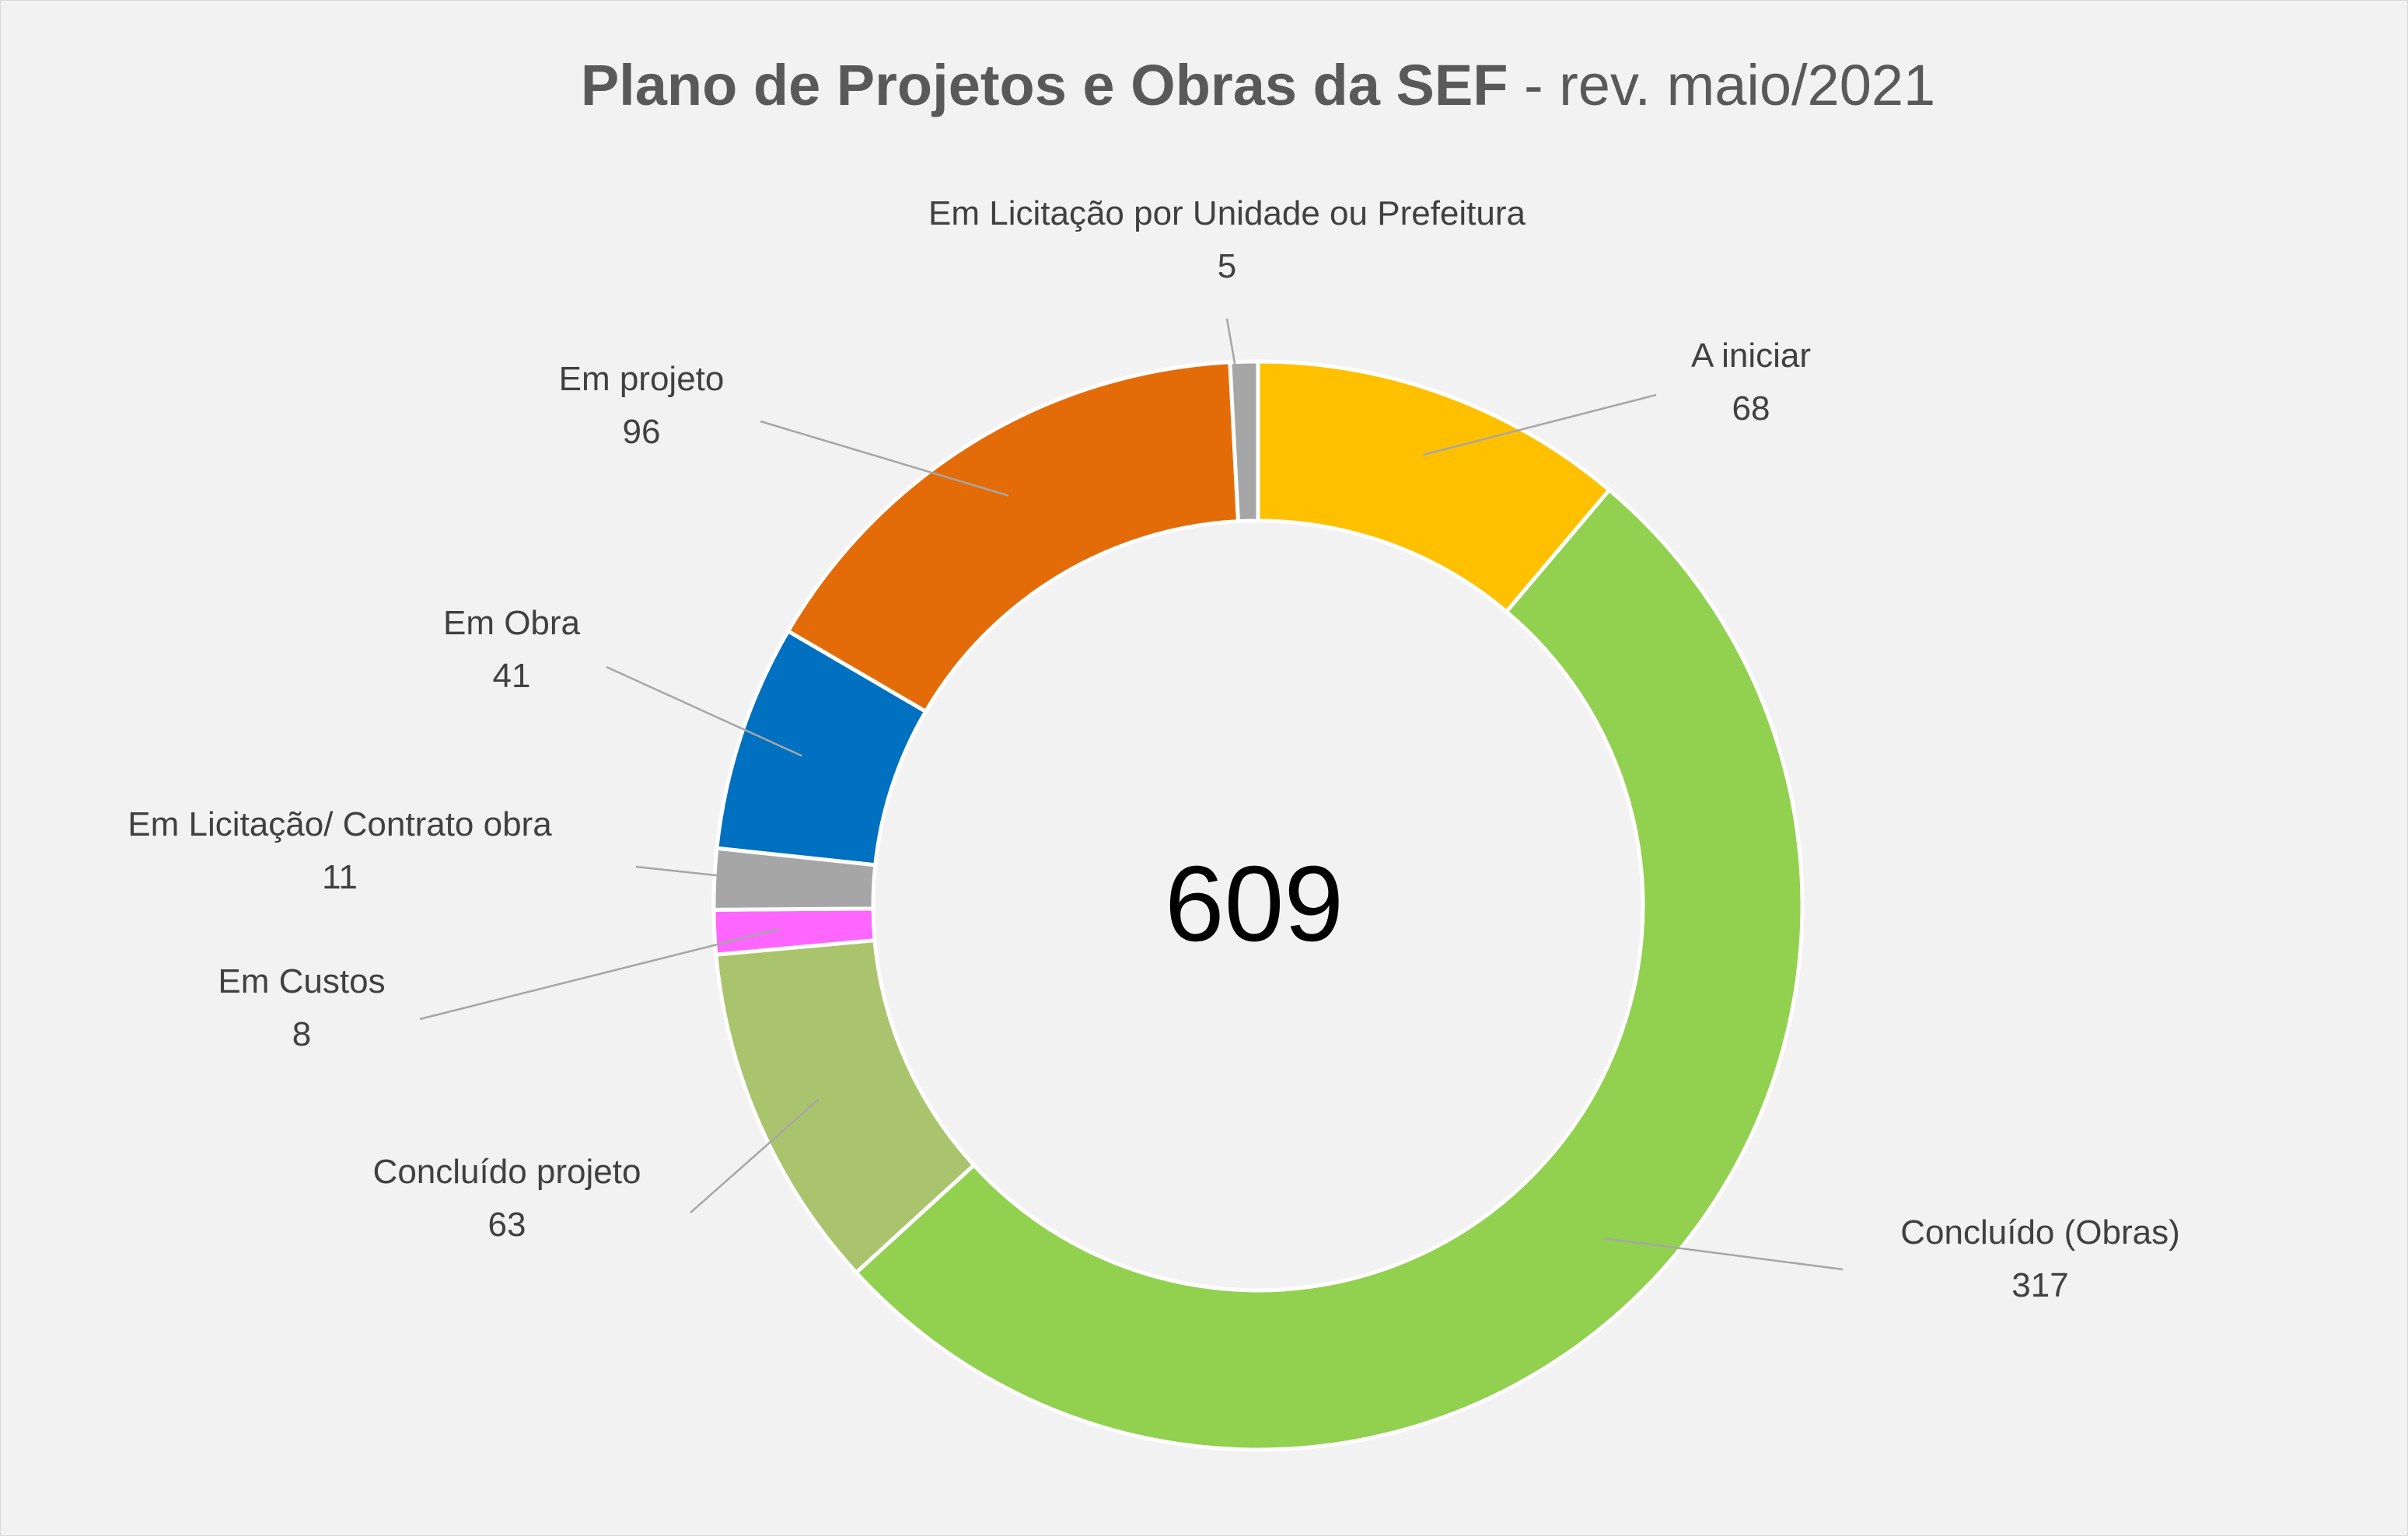 This screenshot has width=2408, height=1536. I want to click on slice-value-label: 63, so click(507, 1225).